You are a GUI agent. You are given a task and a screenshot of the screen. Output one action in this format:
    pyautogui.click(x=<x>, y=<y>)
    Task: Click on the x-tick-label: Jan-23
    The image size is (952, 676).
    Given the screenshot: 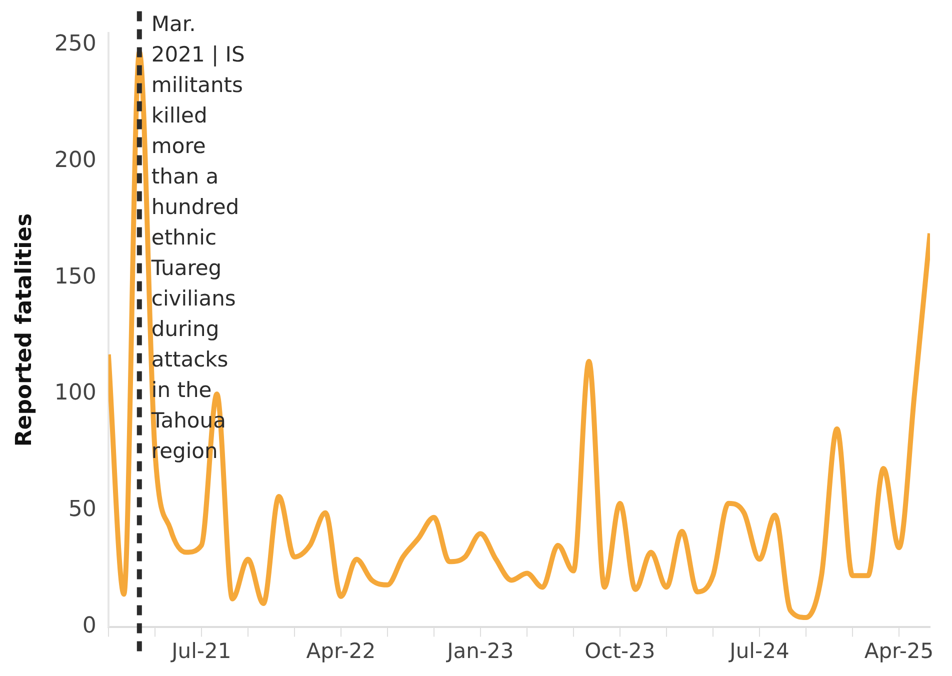 What is the action you would take?
    pyautogui.click(x=479, y=650)
    